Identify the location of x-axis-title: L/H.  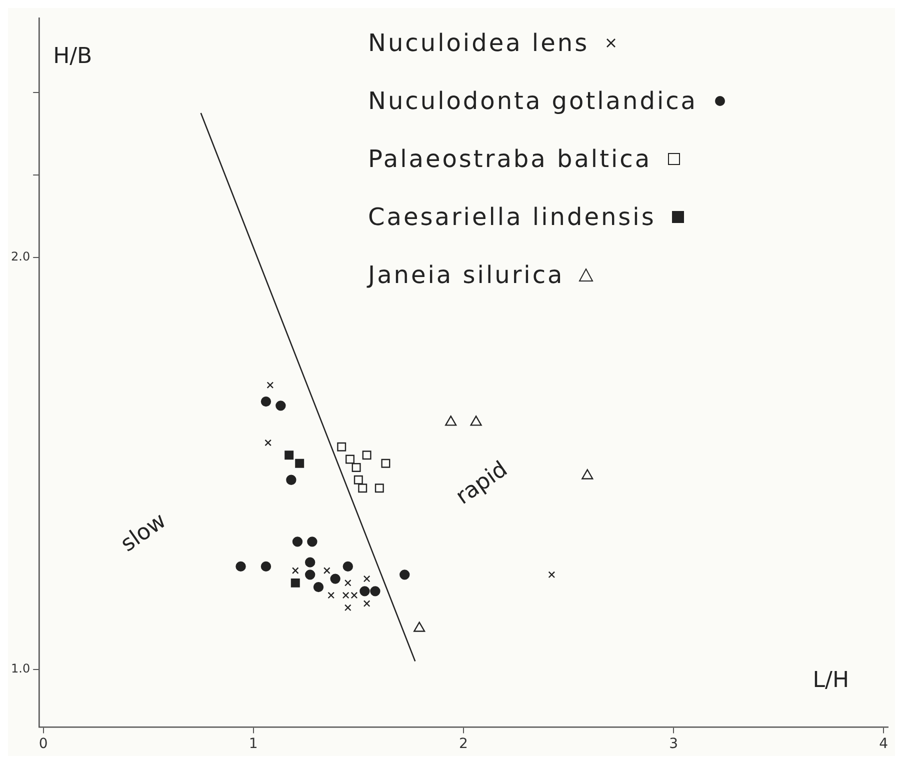
(831, 681).